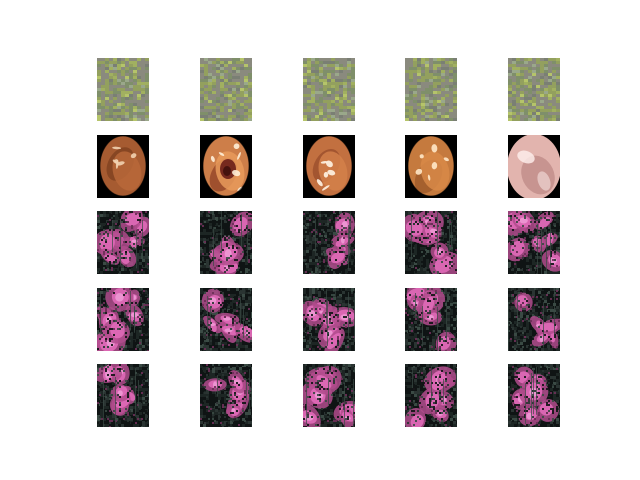 This screenshot has height=480, width=640. I want to click on image-tile-r5-c1, so click(123, 395).